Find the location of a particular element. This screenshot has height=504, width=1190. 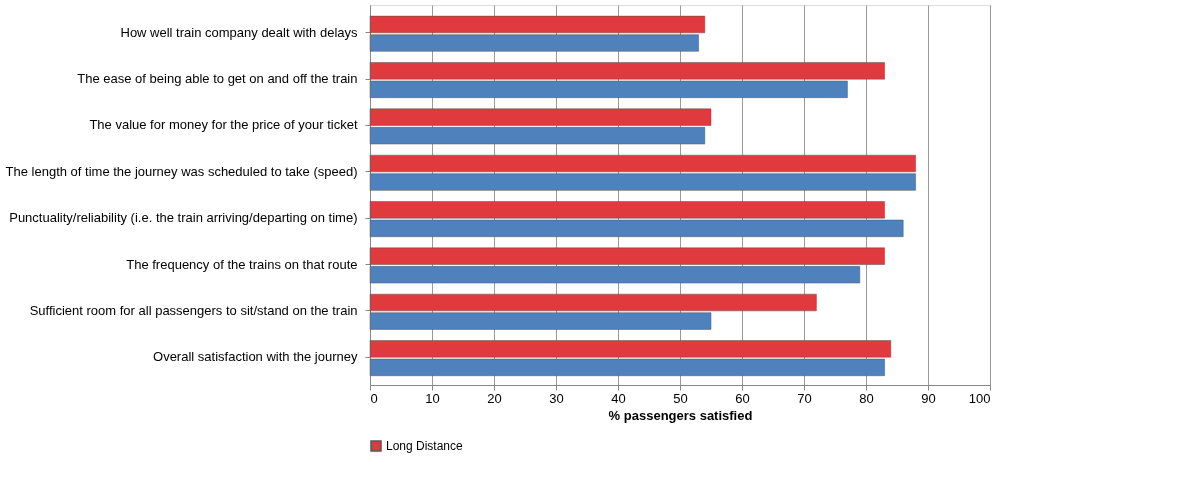

x-tick-label: 10 is located at coordinates (432, 398).